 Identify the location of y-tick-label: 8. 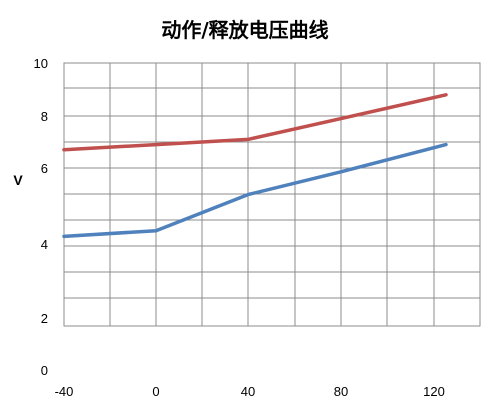
(44, 116).